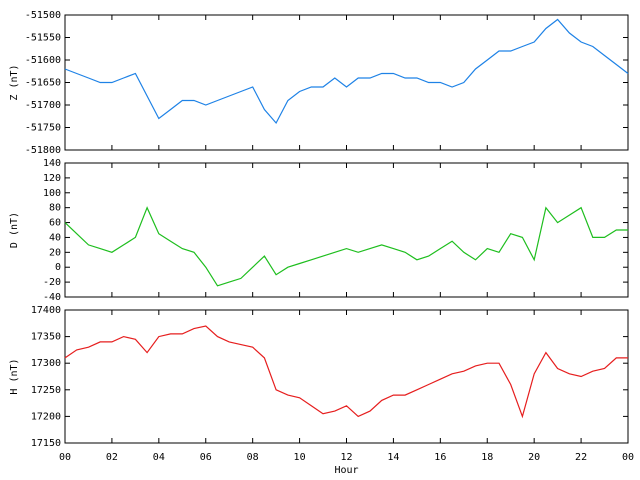 Image resolution: width=640 pixels, height=480 pixels. What do you see at coordinates (52, 297) in the screenshot?
I see `y-tick-label: -40` at bounding box center [52, 297].